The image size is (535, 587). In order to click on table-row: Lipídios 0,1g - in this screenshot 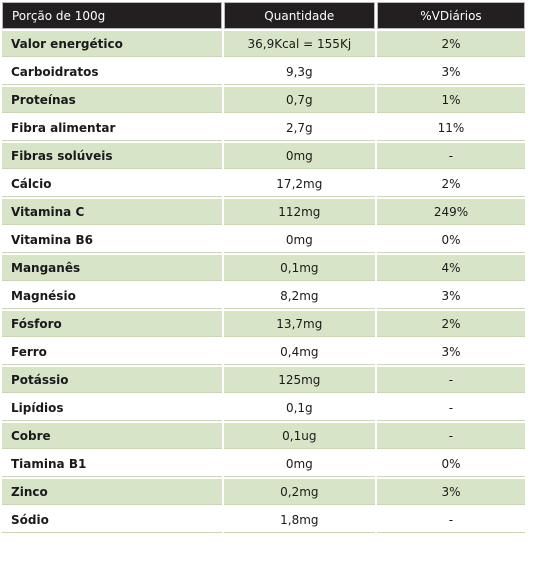, I will do `click(263, 408)`.